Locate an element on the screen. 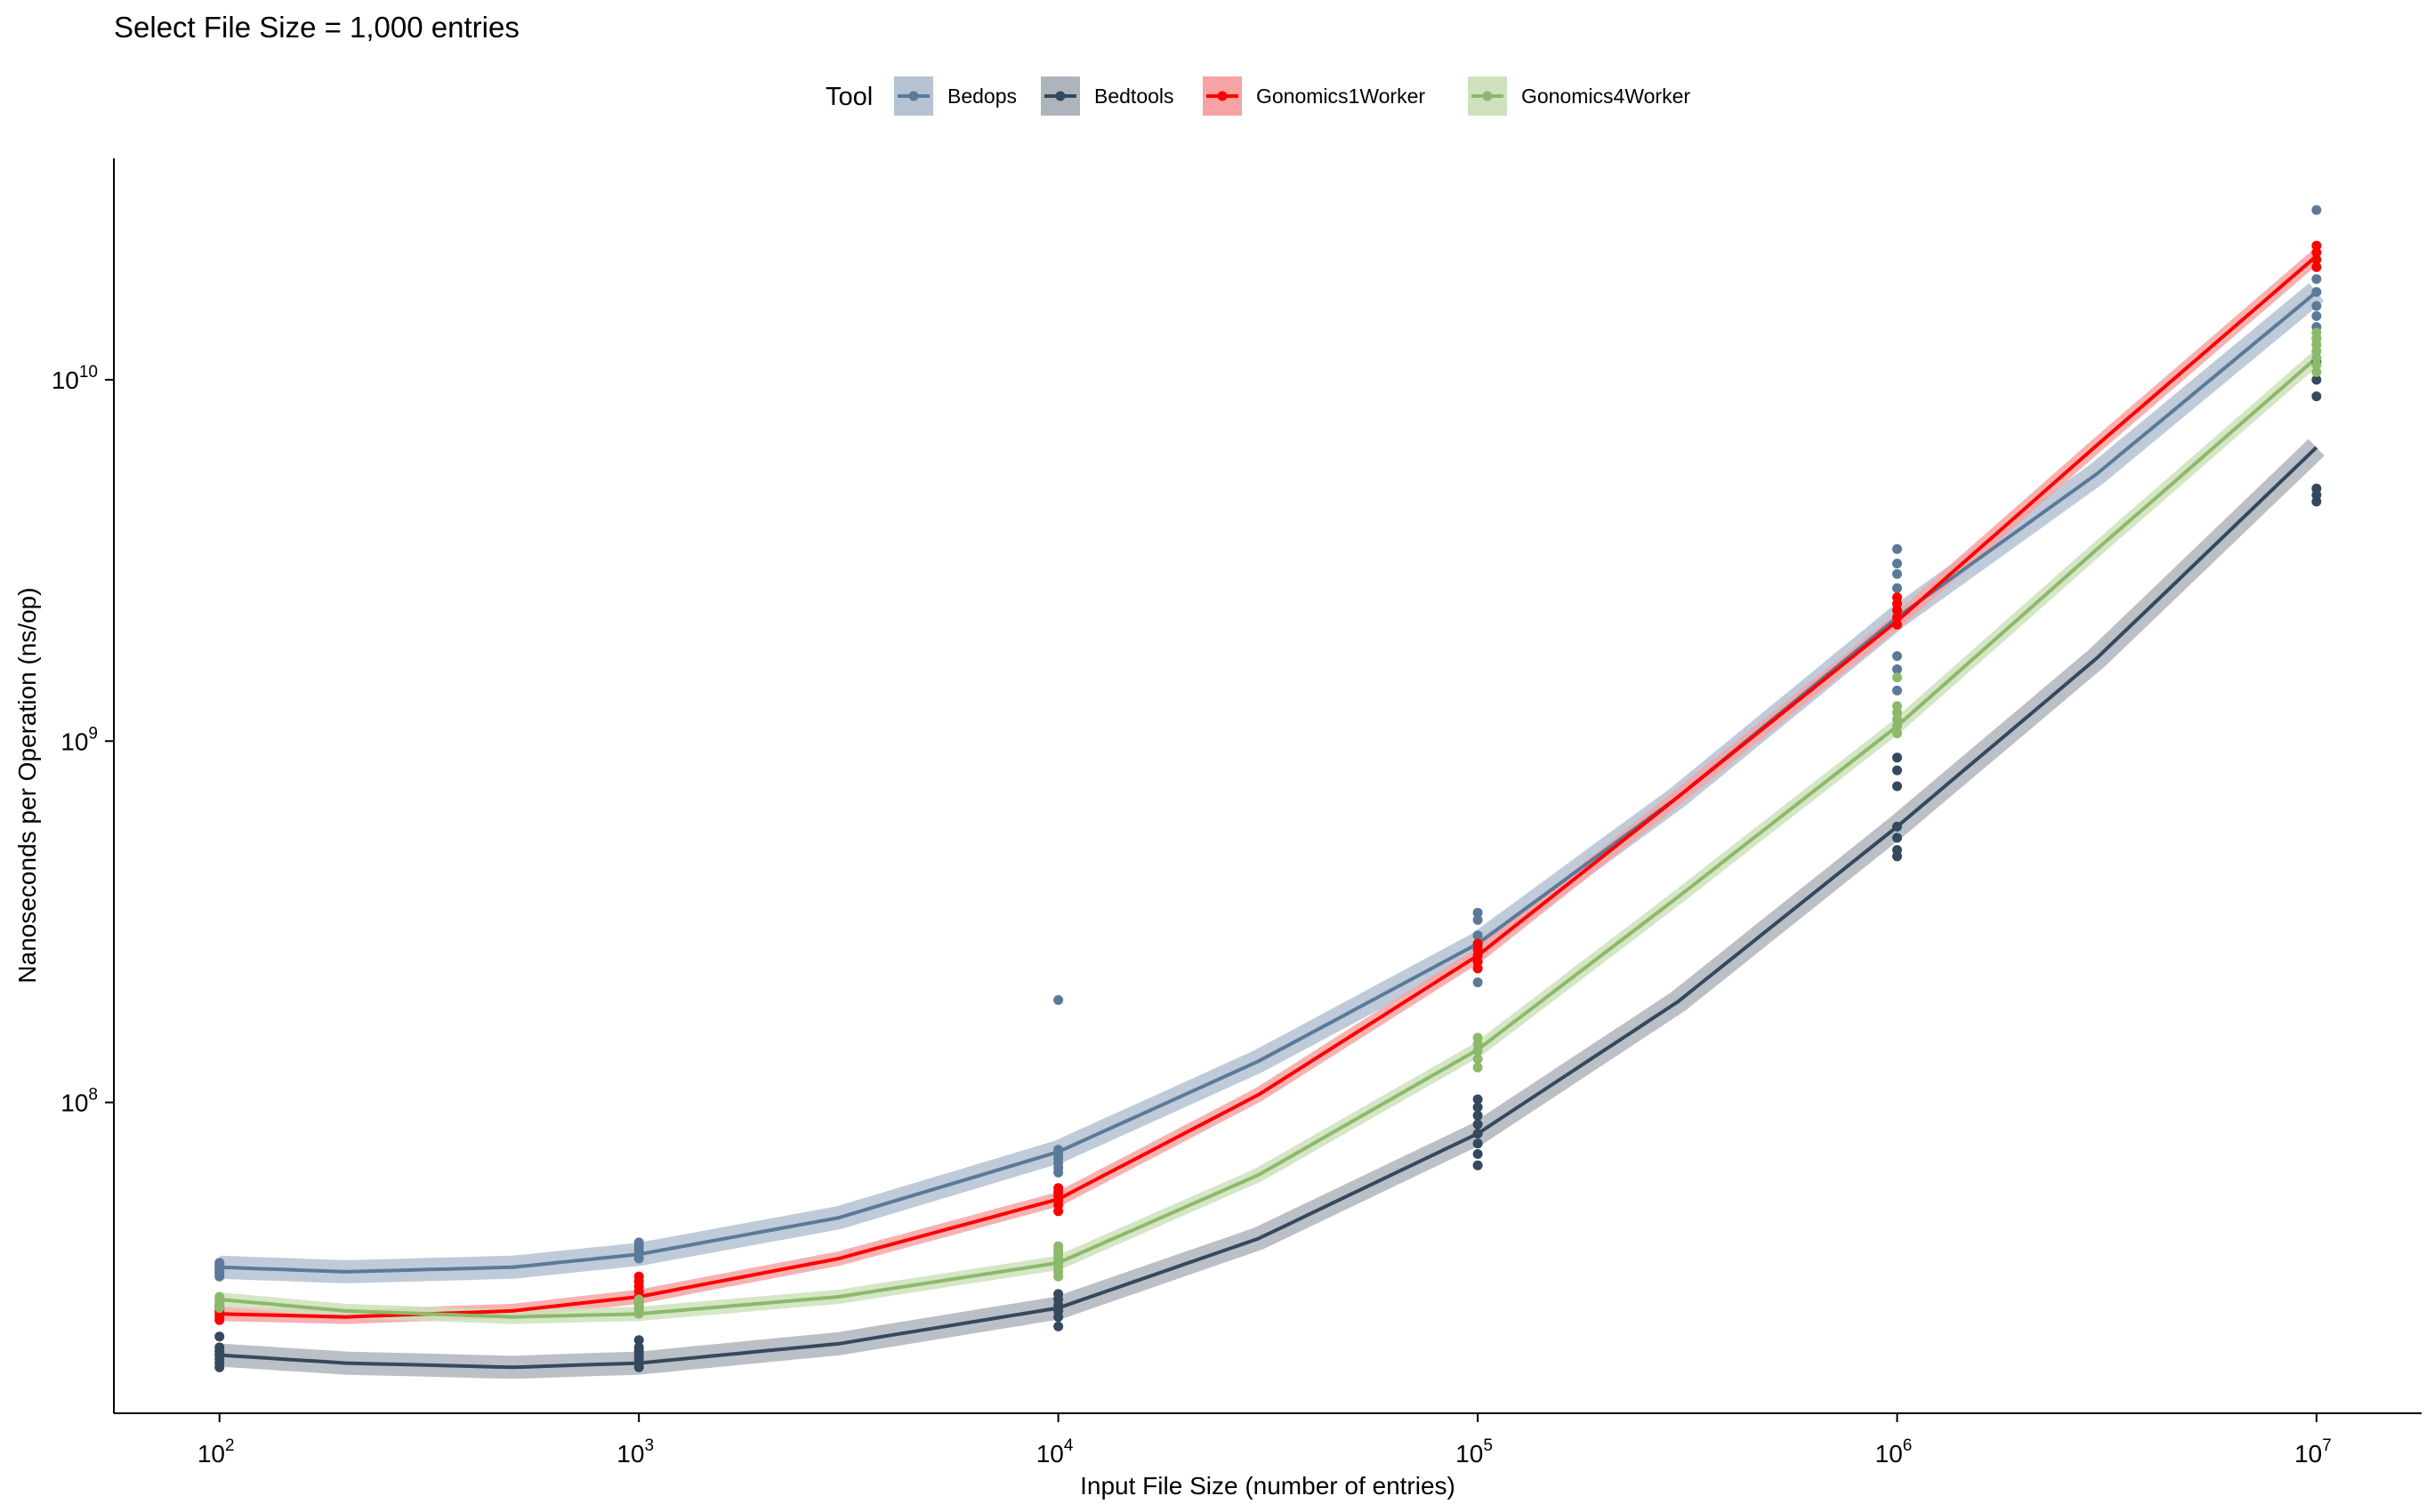 The height and width of the screenshot is (1512, 2434). legend-title: Tool is located at coordinates (849, 97).